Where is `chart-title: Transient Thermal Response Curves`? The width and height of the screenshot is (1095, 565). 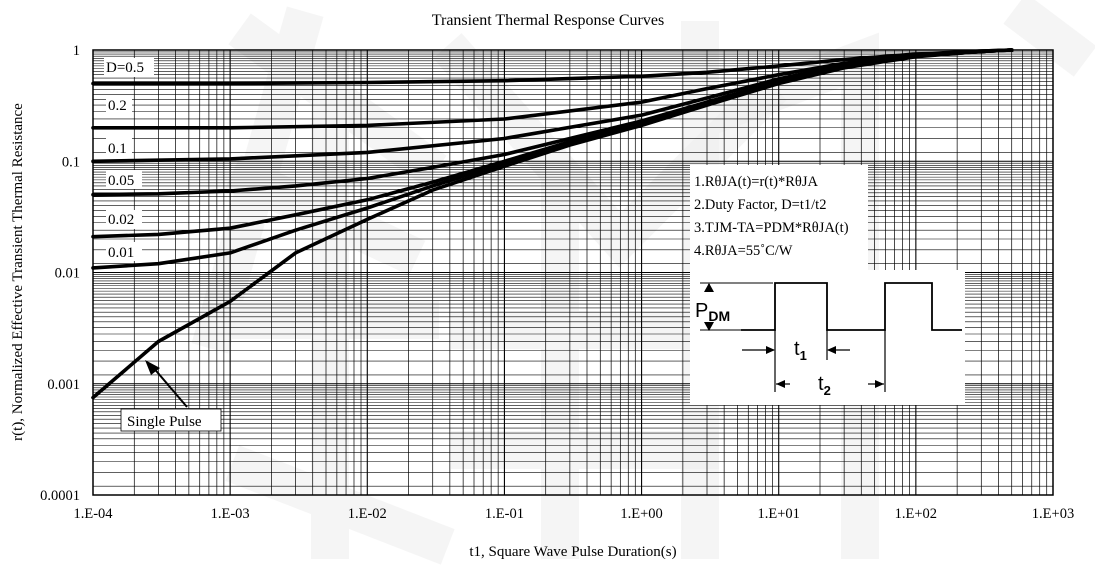 chart-title: Transient Thermal Response Curves is located at coordinates (548, 20).